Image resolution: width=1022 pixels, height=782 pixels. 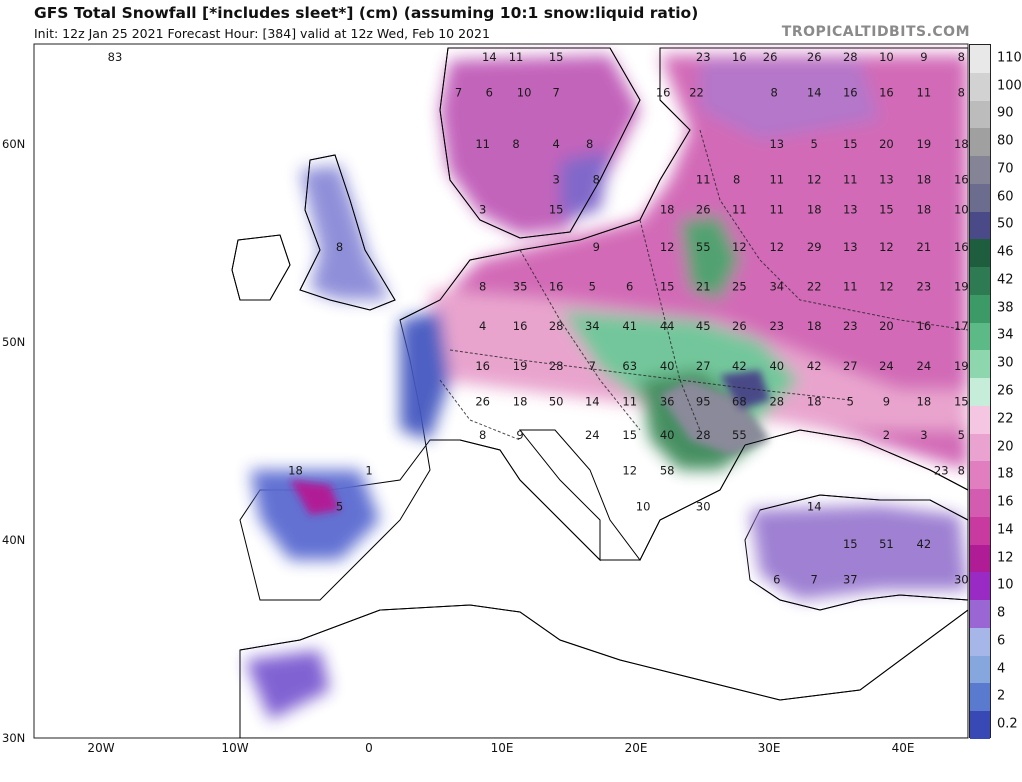 I want to click on legend-label: 100, so click(x=1009, y=86).